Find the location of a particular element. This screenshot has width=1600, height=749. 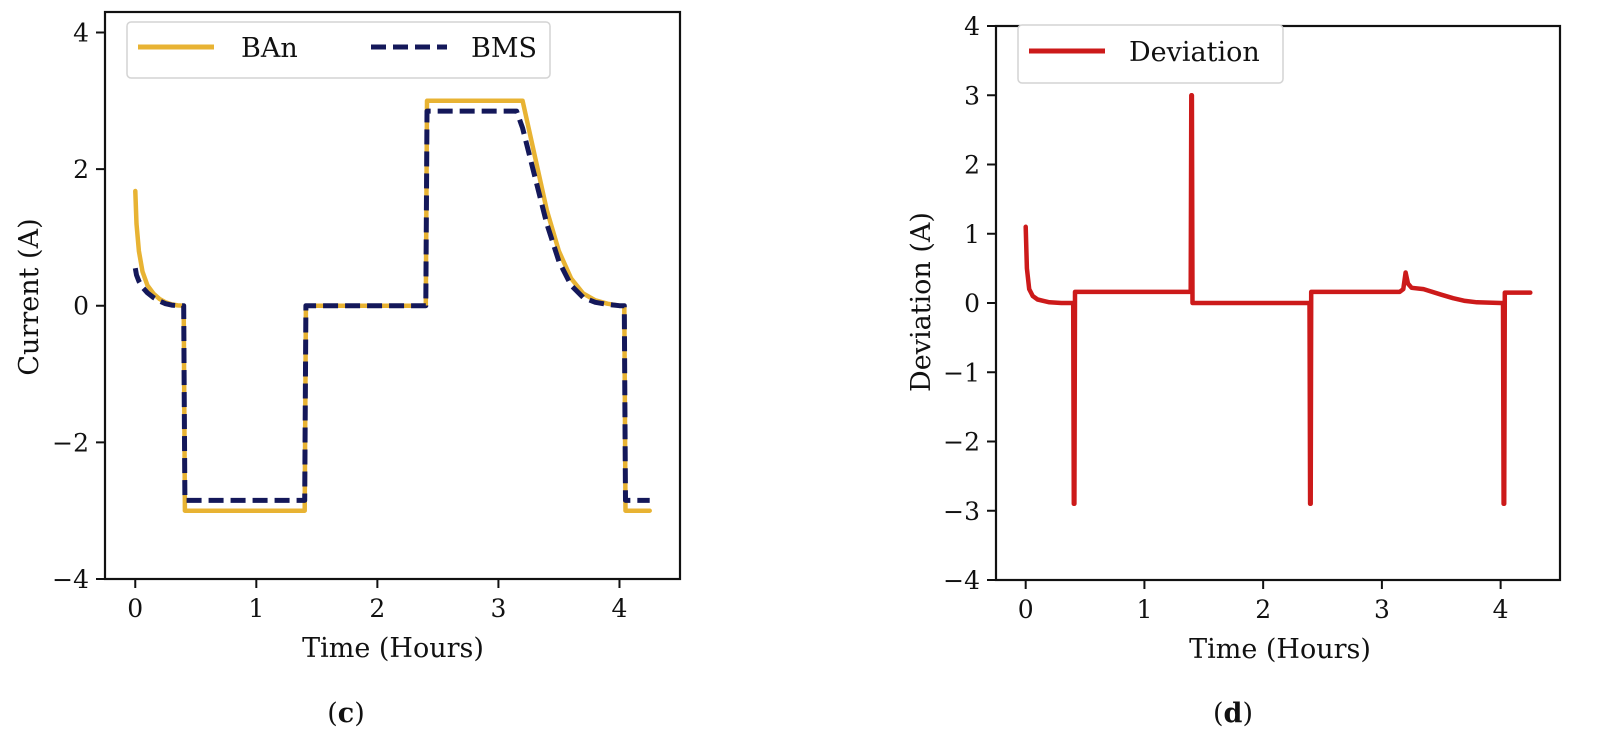

current-y-tick-label: −2 is located at coordinates (70, 442).